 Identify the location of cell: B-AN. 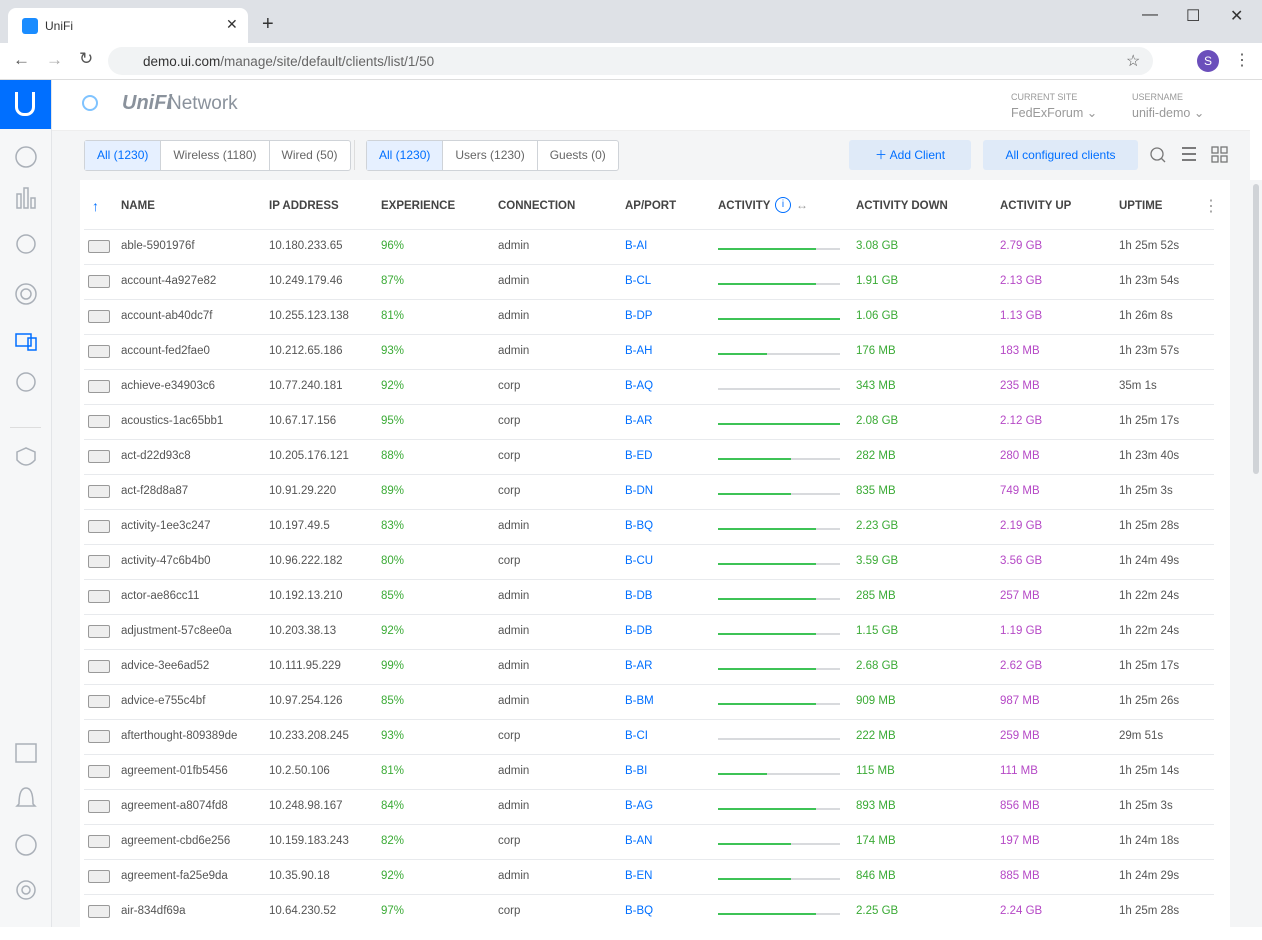
(639, 841).